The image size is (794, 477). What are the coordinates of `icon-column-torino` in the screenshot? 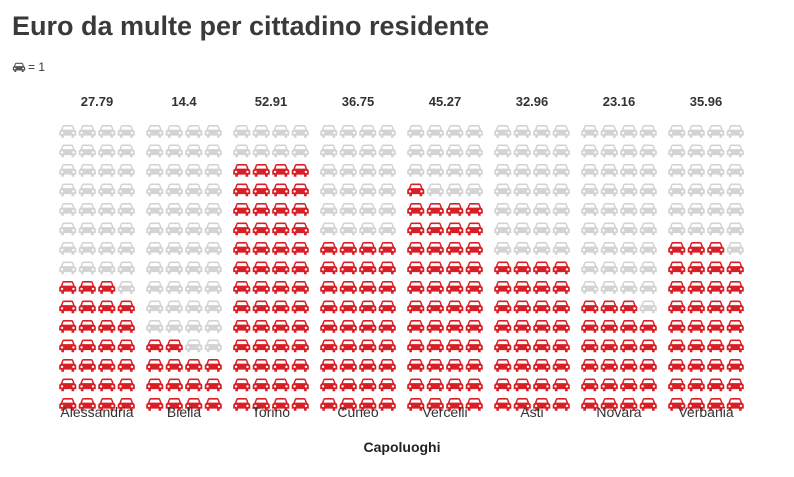 It's located at (271, 267).